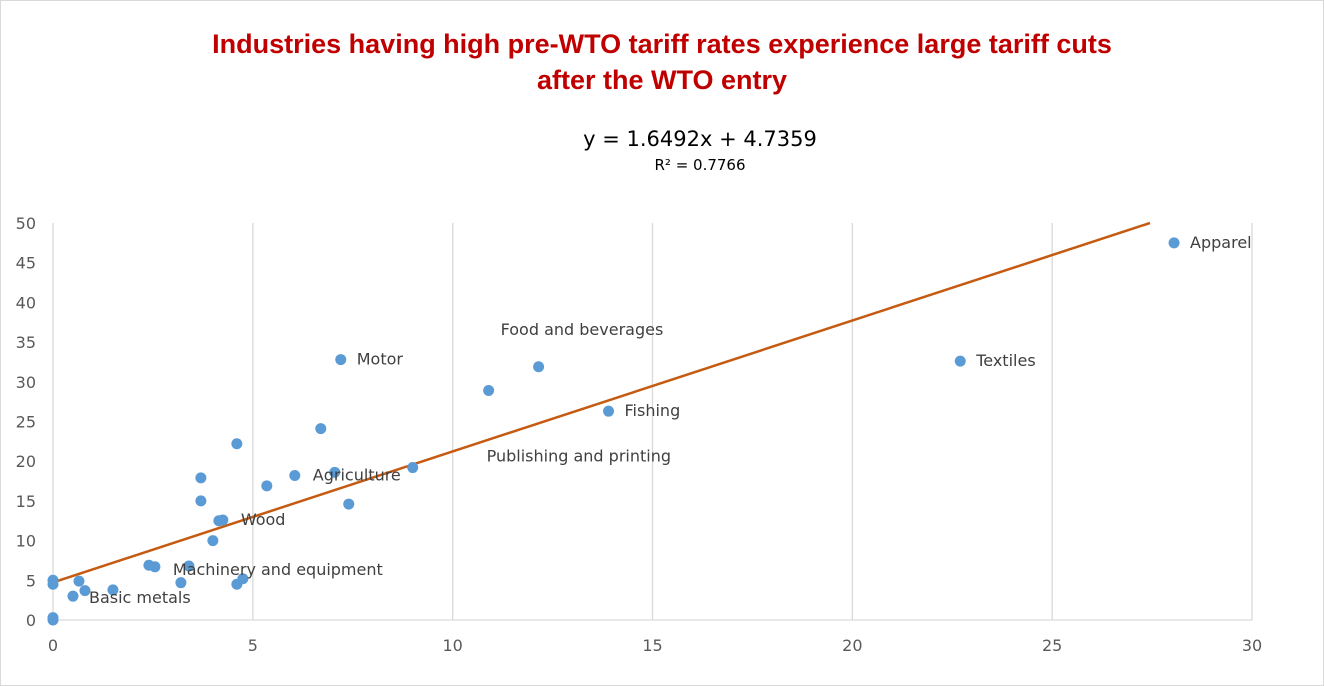 Image resolution: width=1324 pixels, height=686 pixels. What do you see at coordinates (652, 645) in the screenshot?
I see `x-tick-label: 15` at bounding box center [652, 645].